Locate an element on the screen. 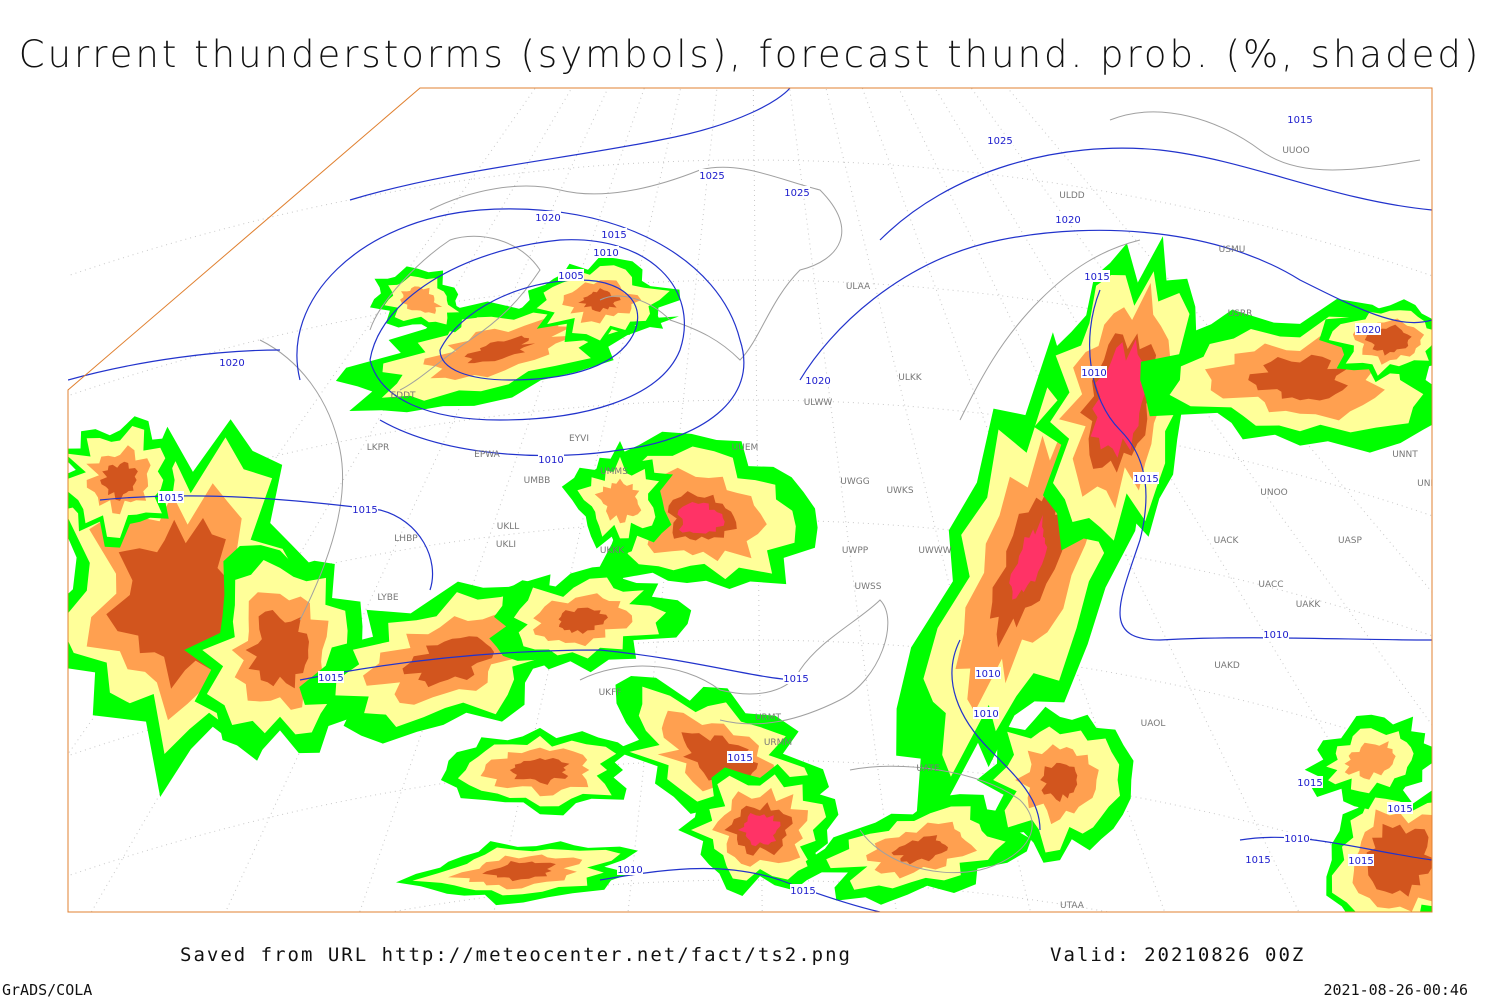 This screenshot has width=1500, height=1000. station-code: UMMS is located at coordinates (614, 472).